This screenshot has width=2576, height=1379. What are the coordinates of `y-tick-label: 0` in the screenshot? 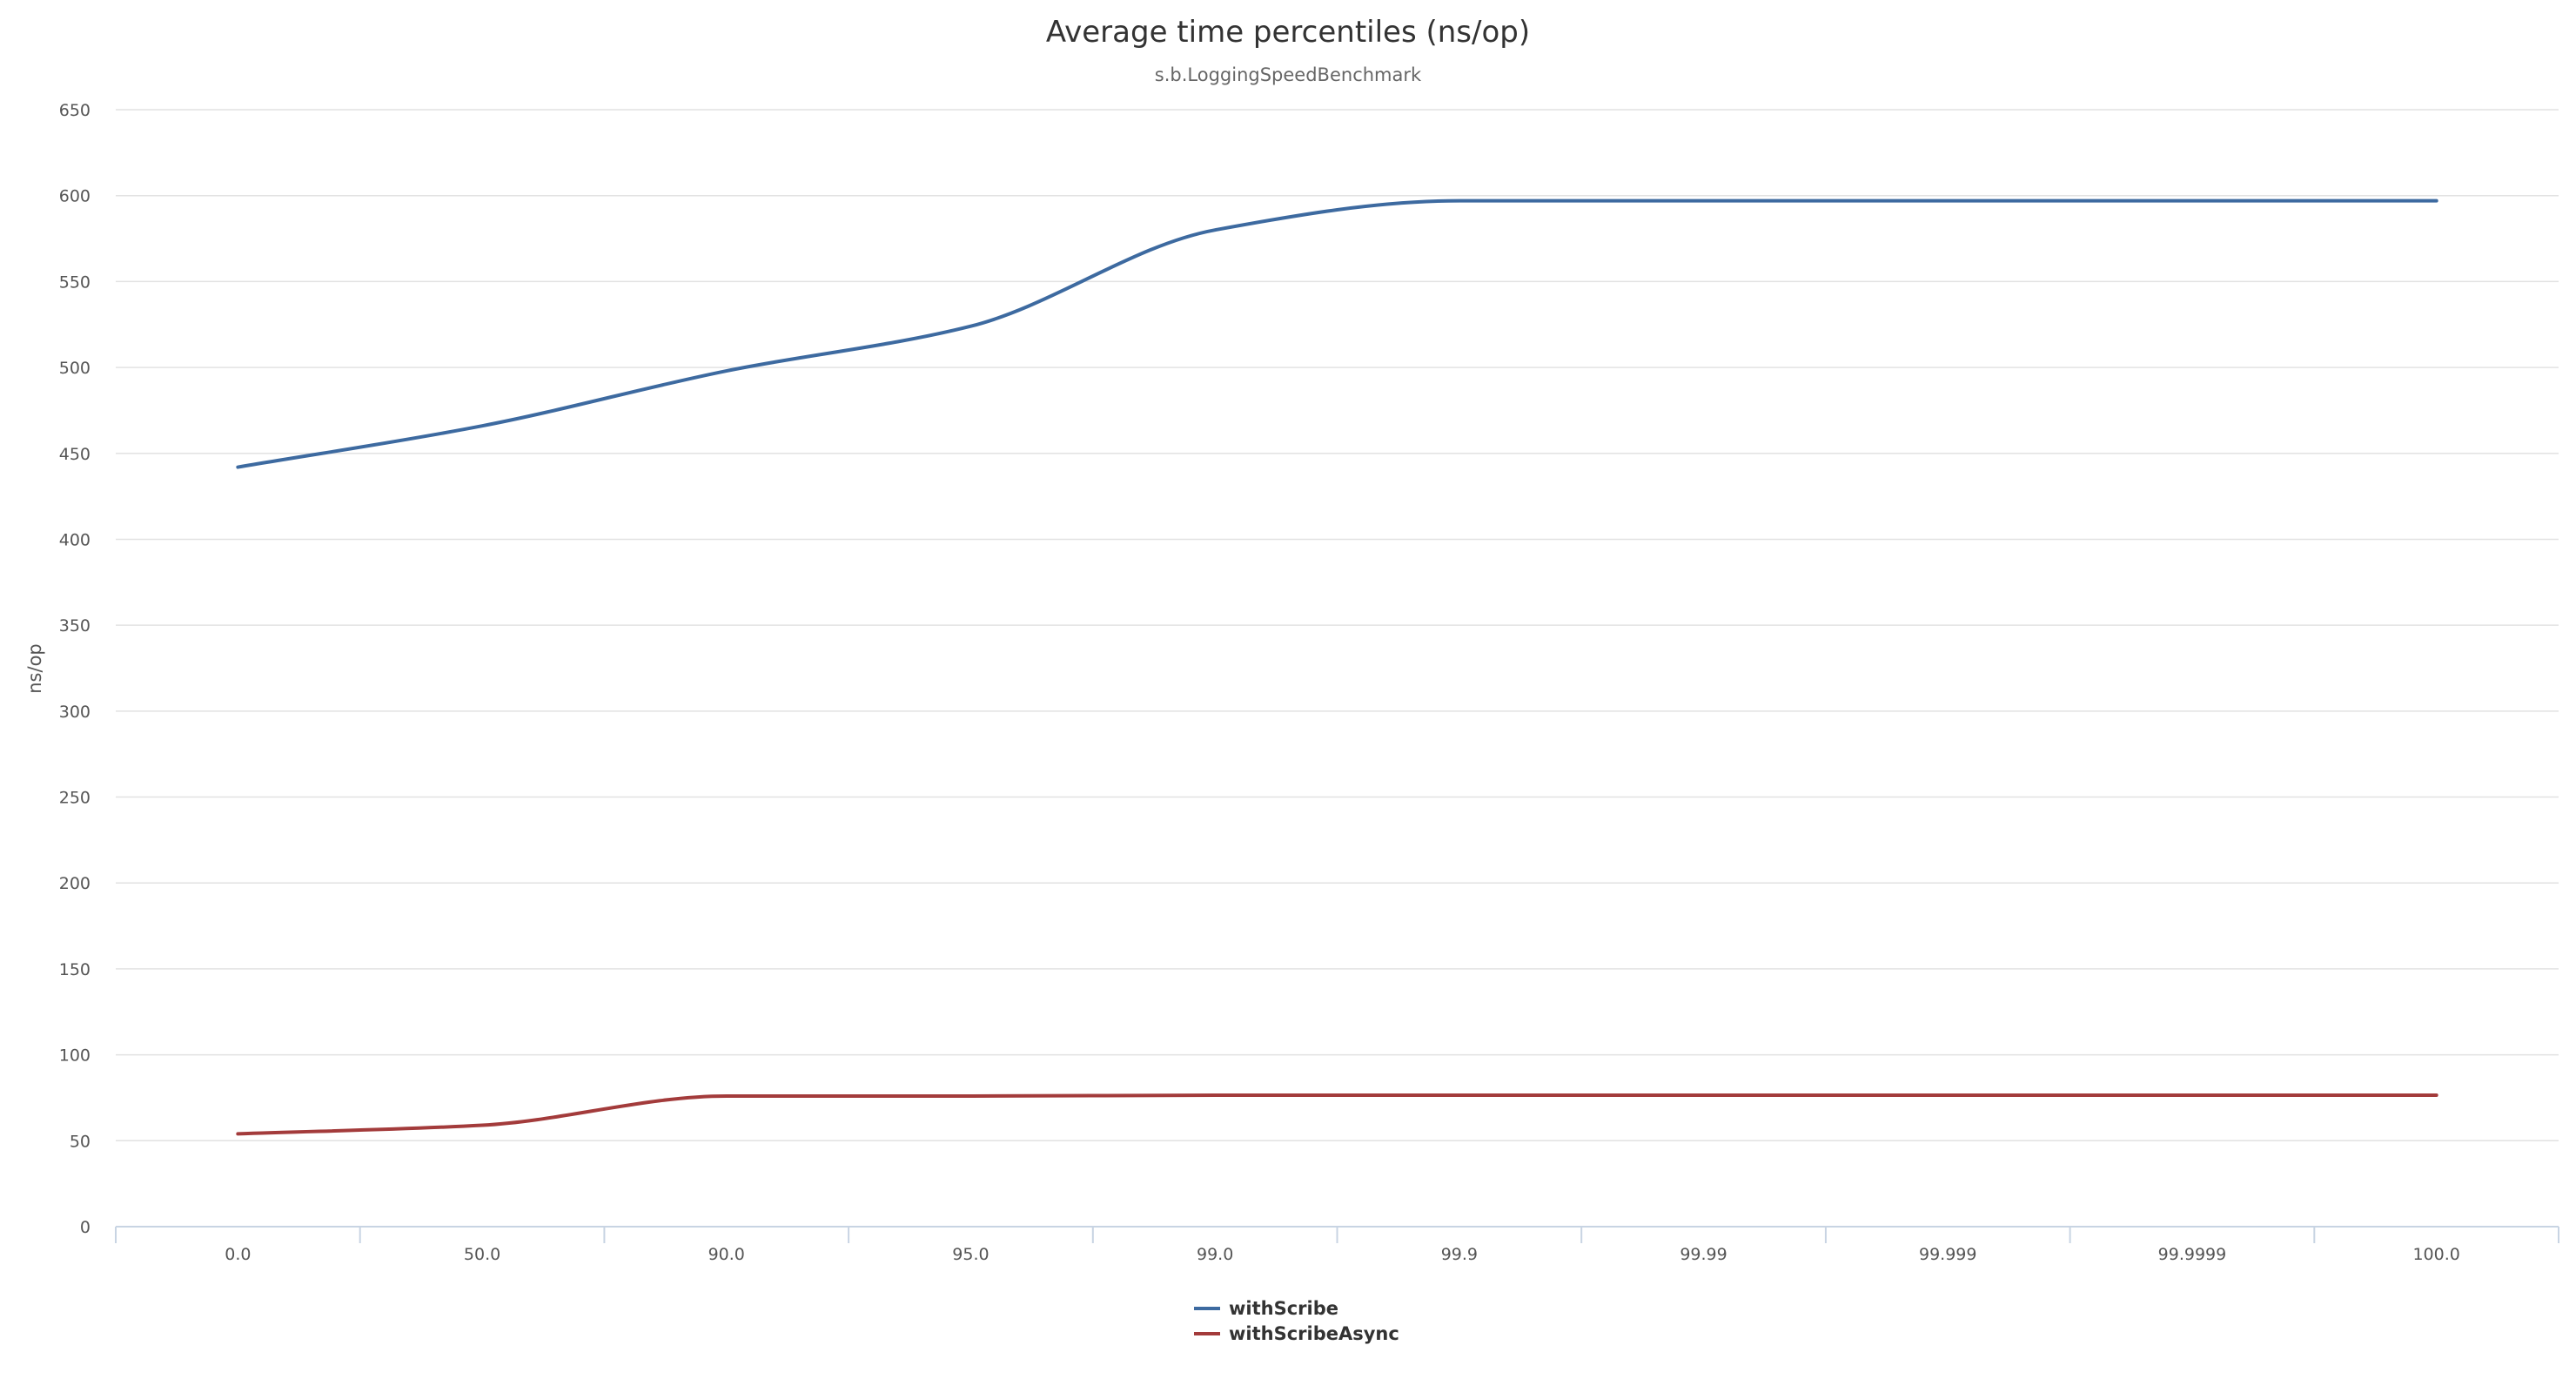 It's located at (85, 1227).